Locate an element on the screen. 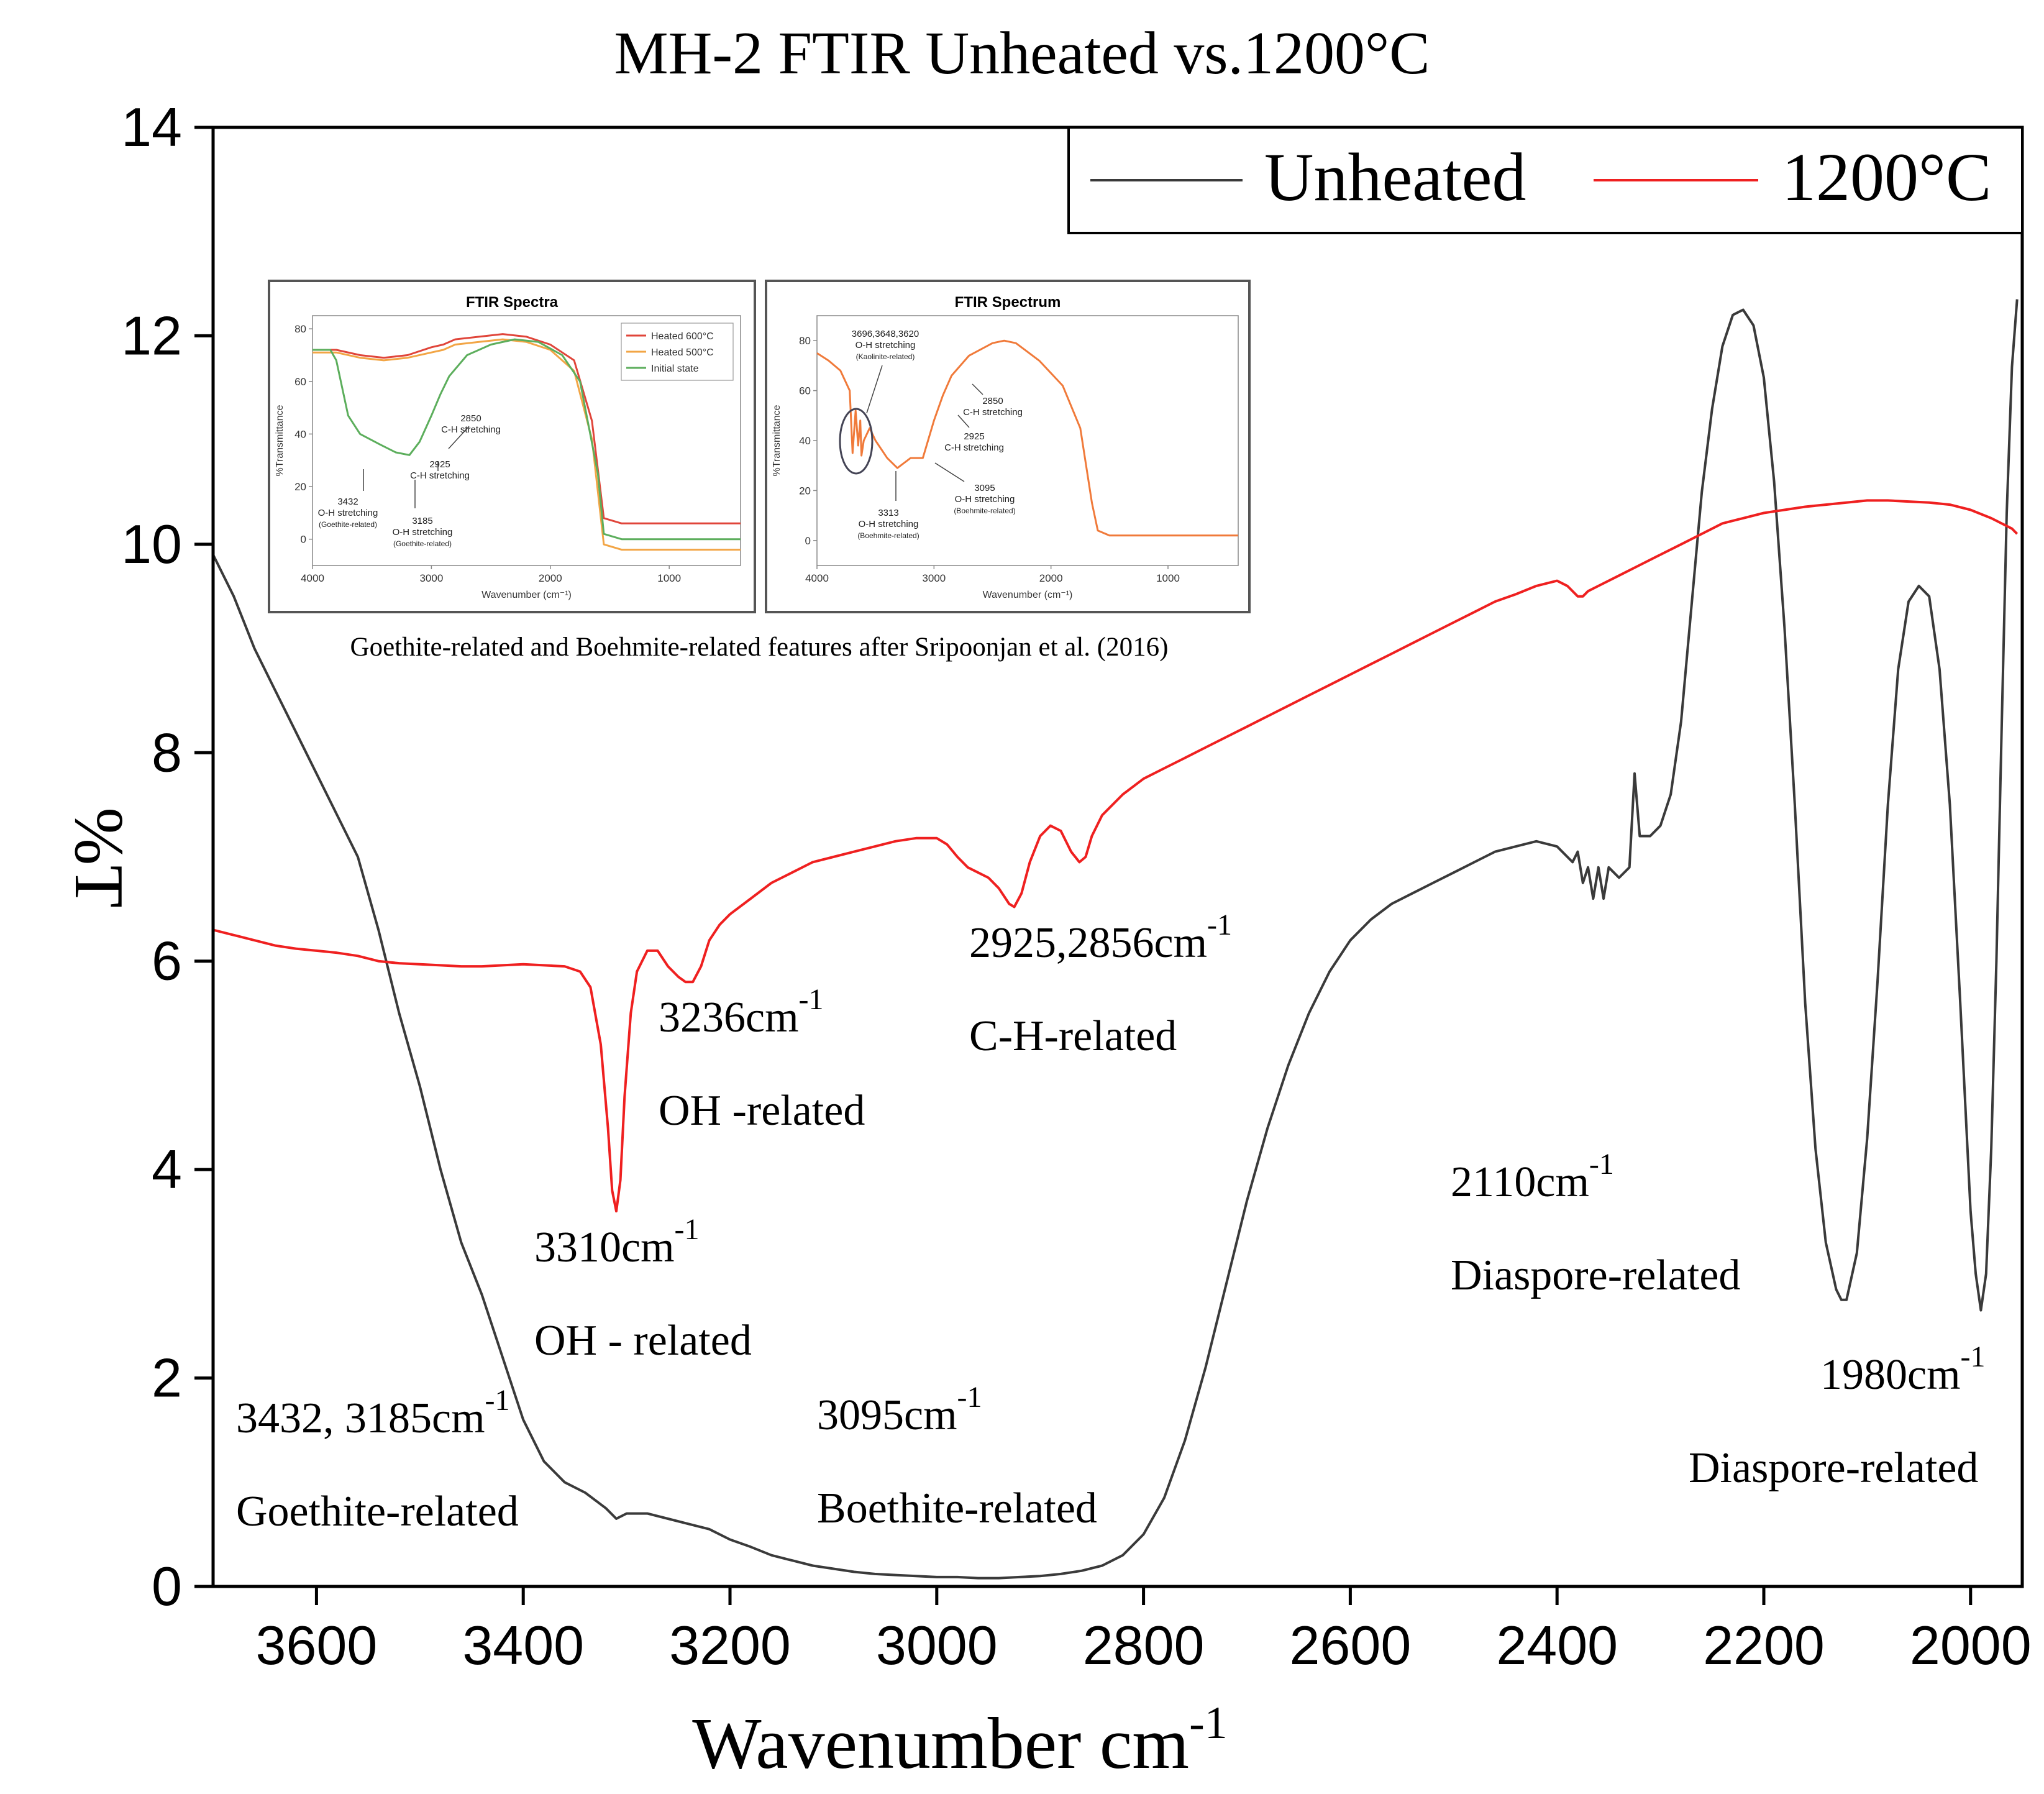 The height and width of the screenshot is (1794, 2044). x-tick-label: 2600 is located at coordinates (1351, 1645).